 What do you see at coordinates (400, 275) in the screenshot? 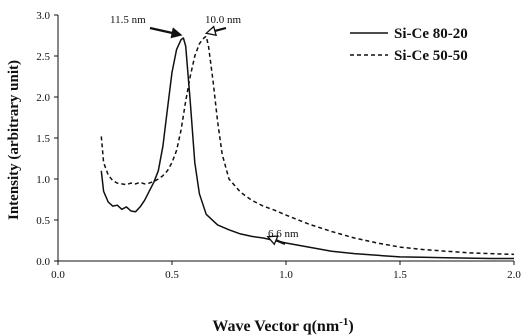
I see `x-tick-label: 1.5` at bounding box center [400, 275].